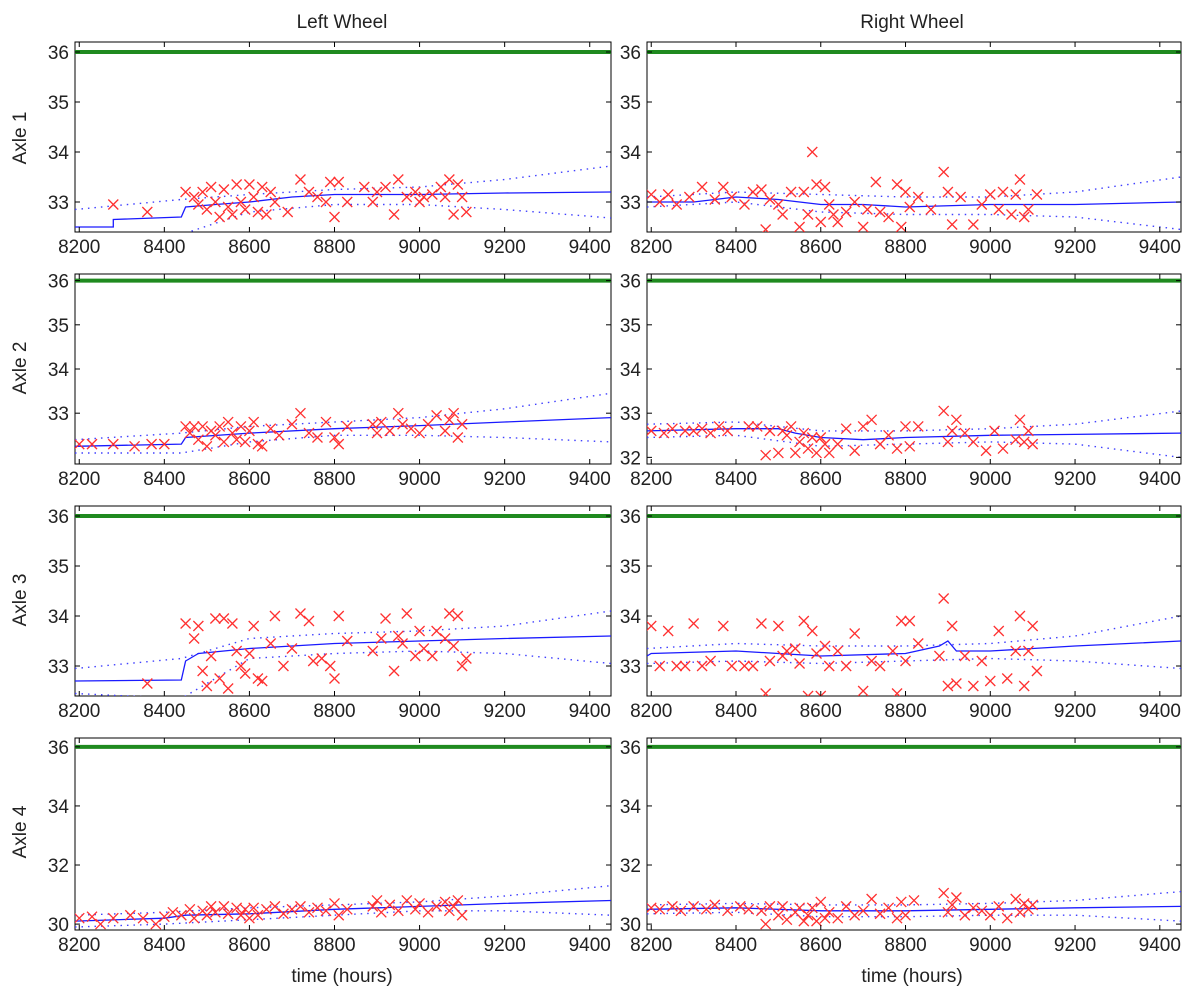 The width and height of the screenshot is (1188, 988). What do you see at coordinates (343, 431) in the screenshot?
I see `trend-line` at bounding box center [343, 431].